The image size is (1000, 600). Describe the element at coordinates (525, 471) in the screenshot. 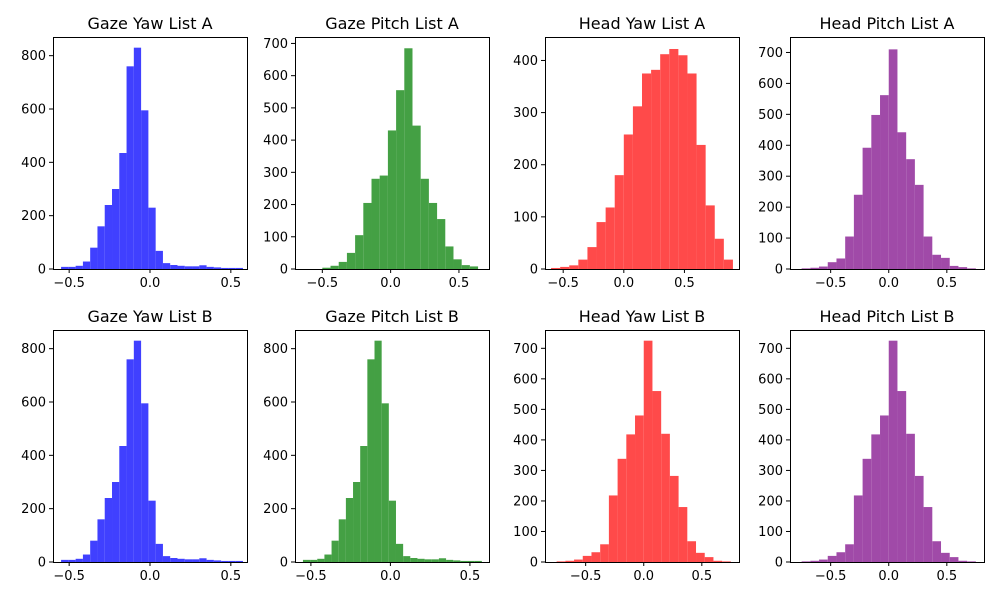

I see `chart-7-ytick-label: 300` at that location.